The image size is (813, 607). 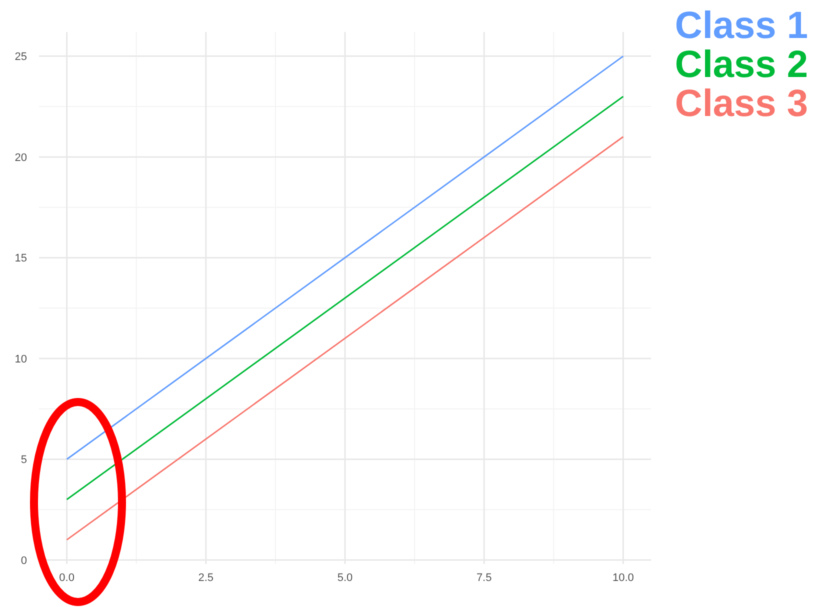 I want to click on x-tick-label: 5.0, so click(x=345, y=578).